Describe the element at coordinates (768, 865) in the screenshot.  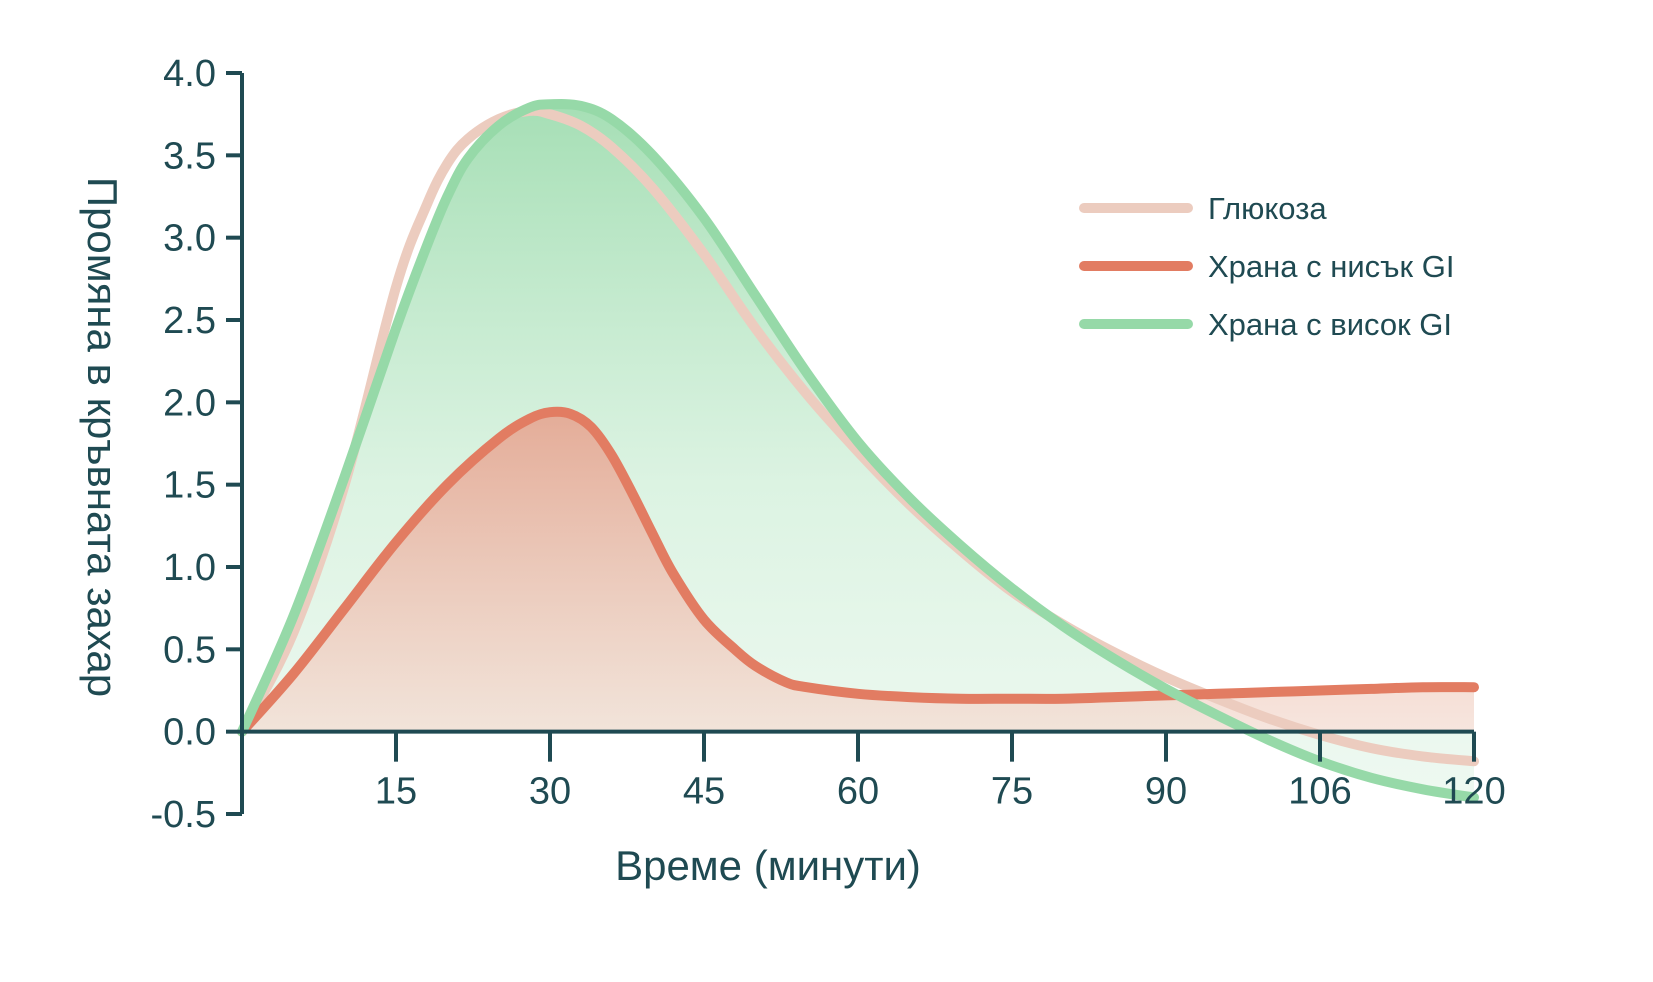
I see `x-axis-title: Време (минути)` at that location.